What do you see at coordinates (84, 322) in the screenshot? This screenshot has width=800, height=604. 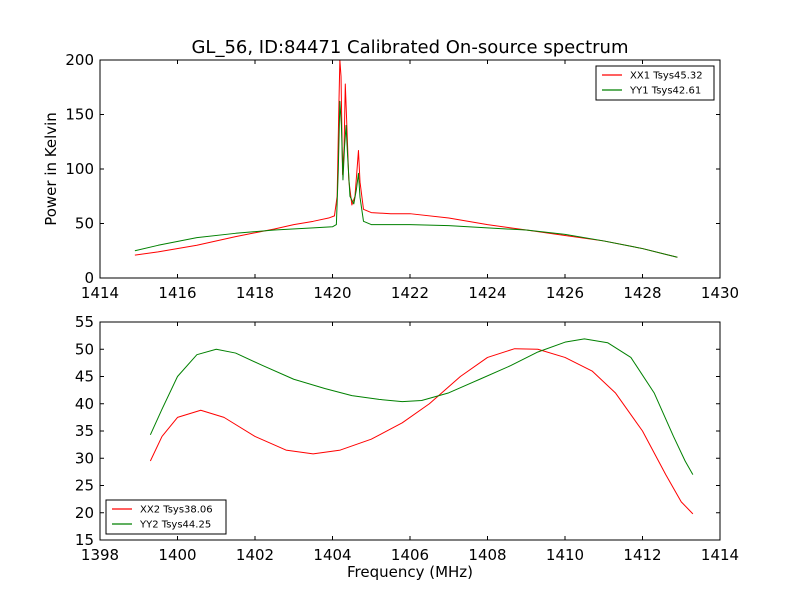 I see `y-tick-label: 55` at bounding box center [84, 322].